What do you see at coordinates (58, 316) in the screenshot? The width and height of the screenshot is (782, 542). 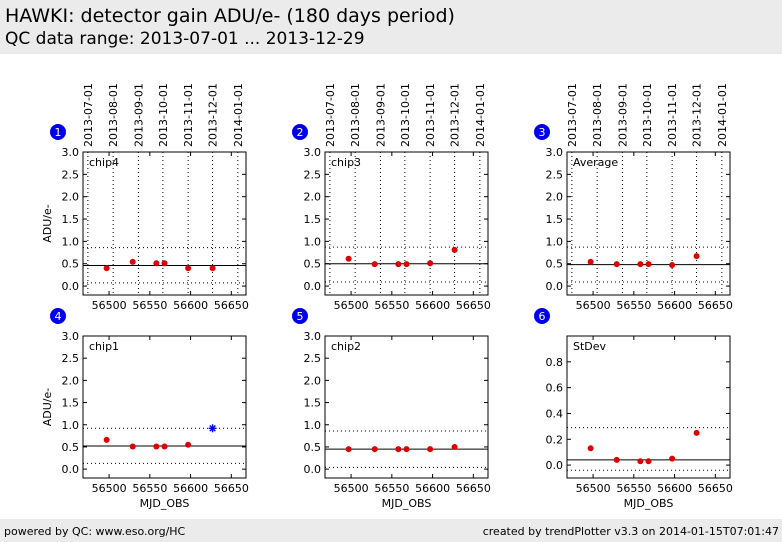 I see `panel-number: 4` at bounding box center [58, 316].